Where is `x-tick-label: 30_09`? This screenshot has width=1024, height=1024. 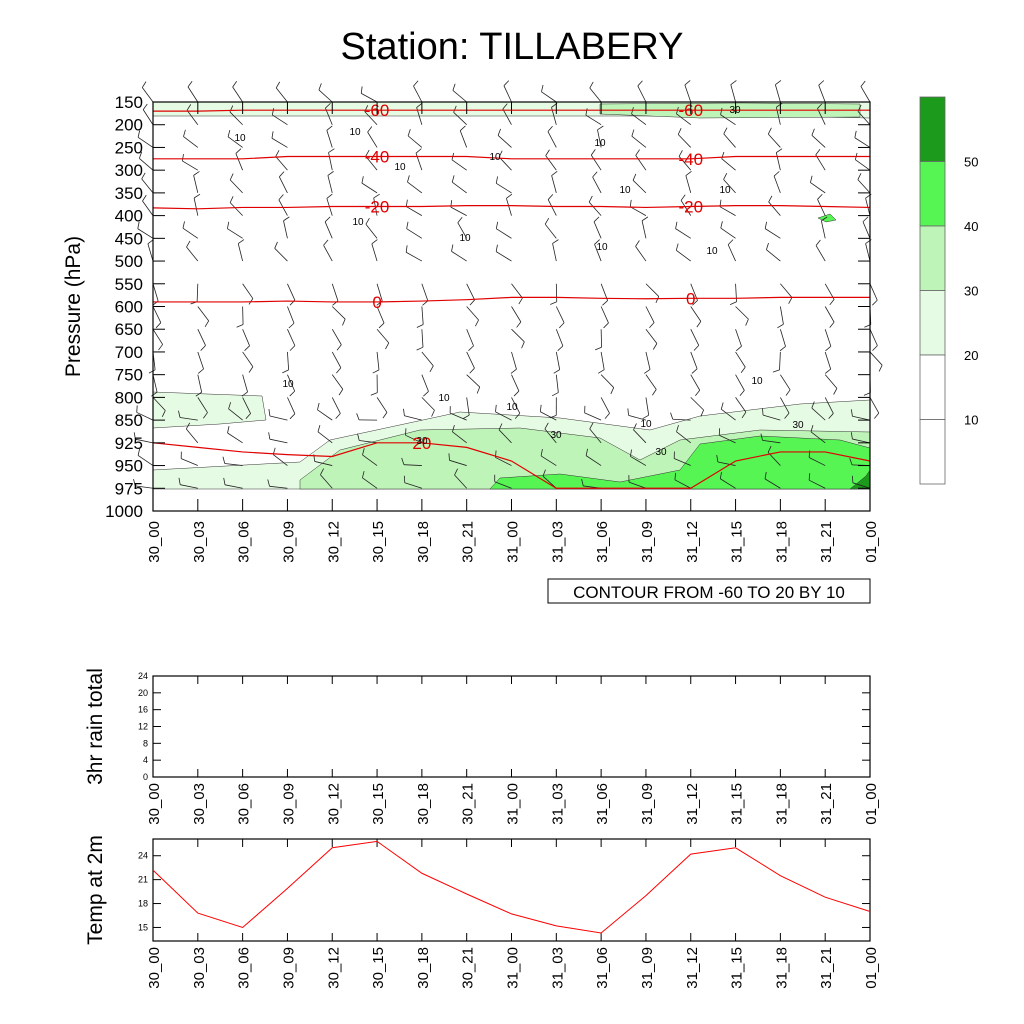
x-tick-label: 30_09 is located at coordinates (288, 542).